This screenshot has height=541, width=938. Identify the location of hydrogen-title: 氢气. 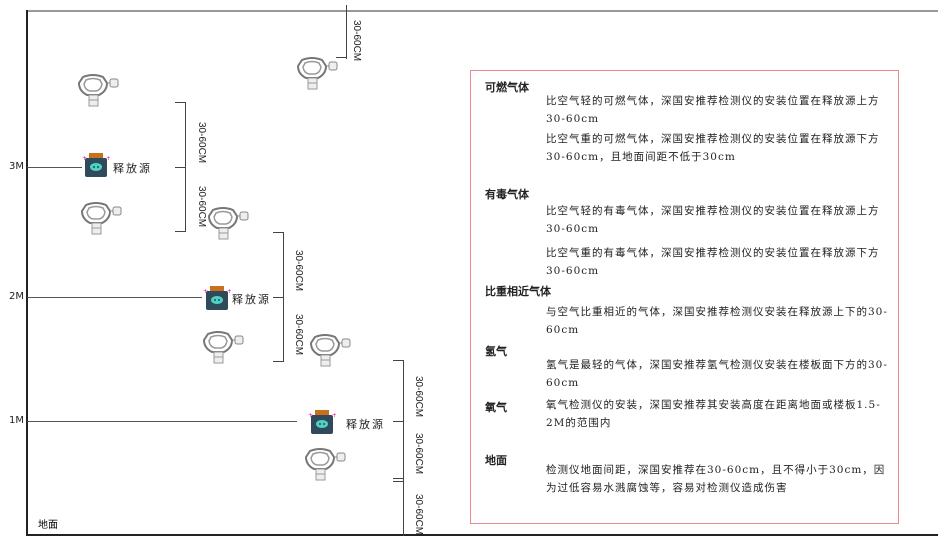
(496, 351).